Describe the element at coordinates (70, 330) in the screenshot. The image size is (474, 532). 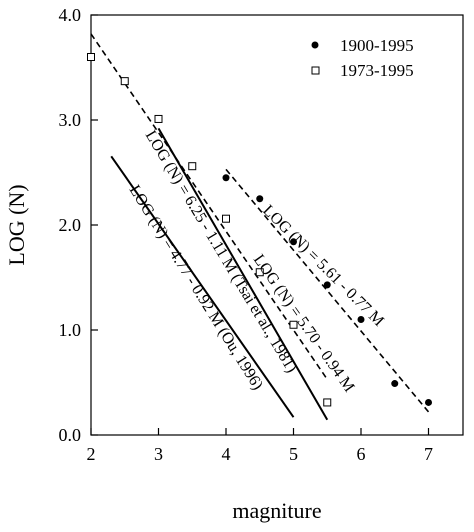
I see `y-tick-label-1: 1.0` at that location.